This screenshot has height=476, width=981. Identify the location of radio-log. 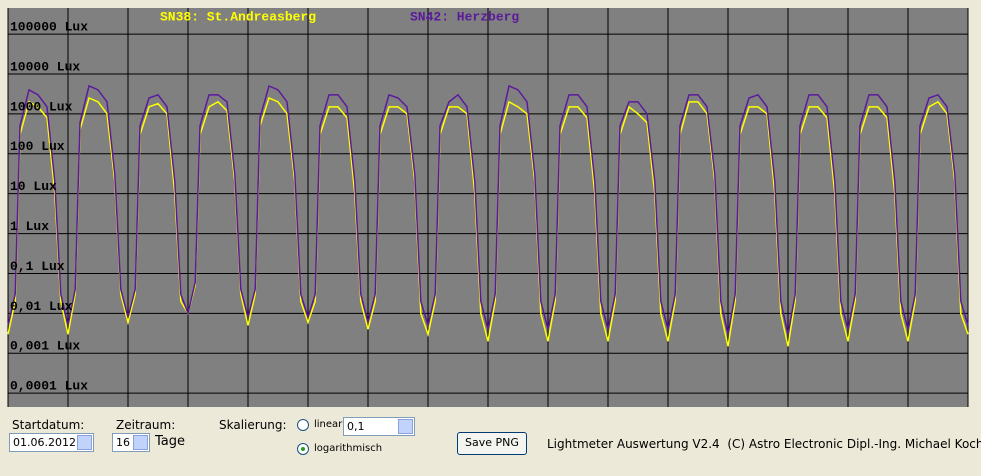
(303, 449).